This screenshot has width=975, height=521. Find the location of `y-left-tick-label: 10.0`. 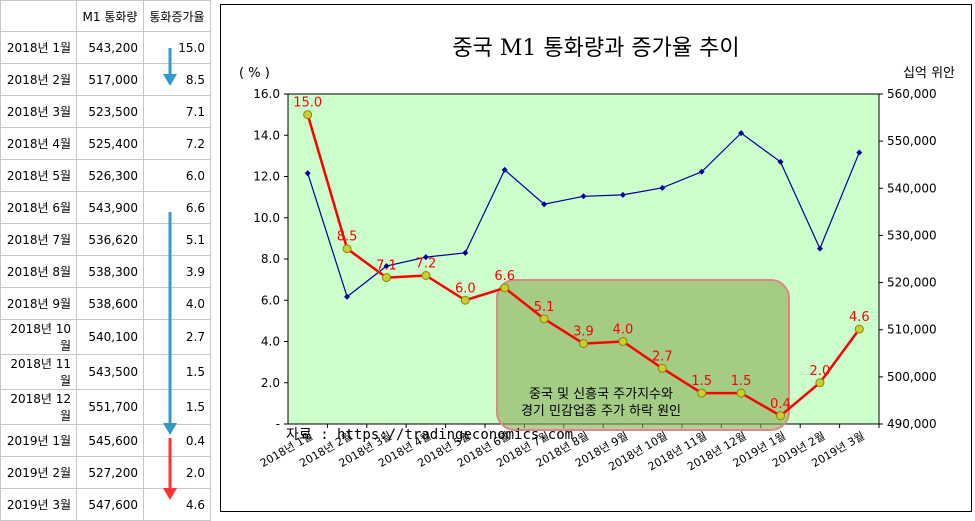

y-left-tick-label: 10.0 is located at coordinates (266, 218).